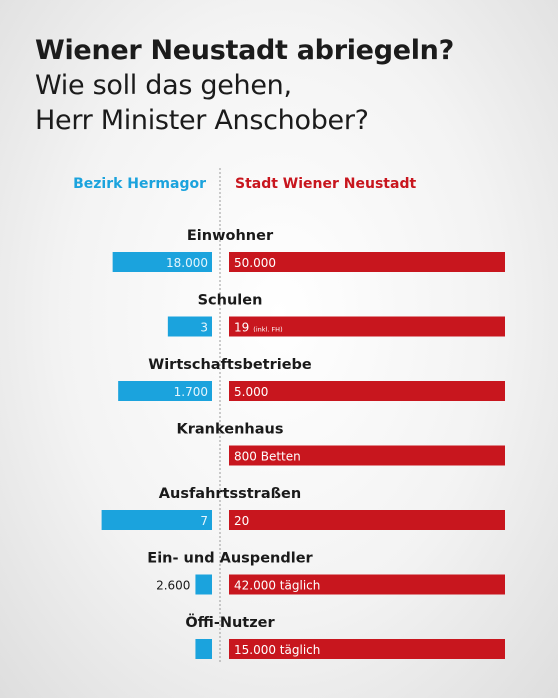 This screenshot has height=698, width=558. Describe the element at coordinates (230, 301) in the screenshot. I see `category-label: Schulen` at that location.